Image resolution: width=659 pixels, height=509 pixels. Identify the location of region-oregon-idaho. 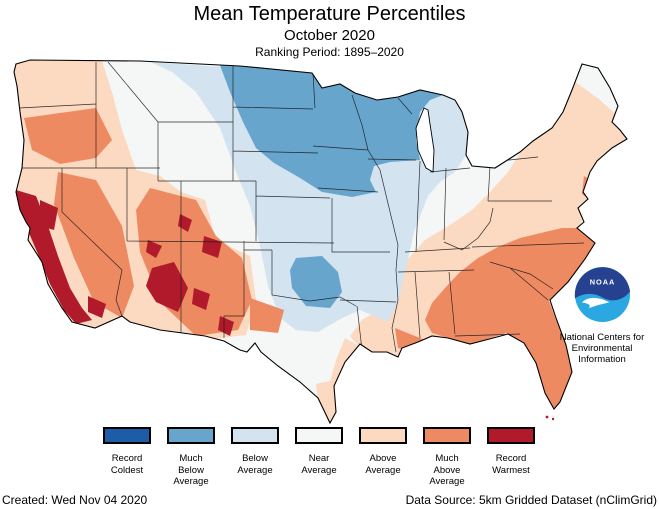
(68, 136).